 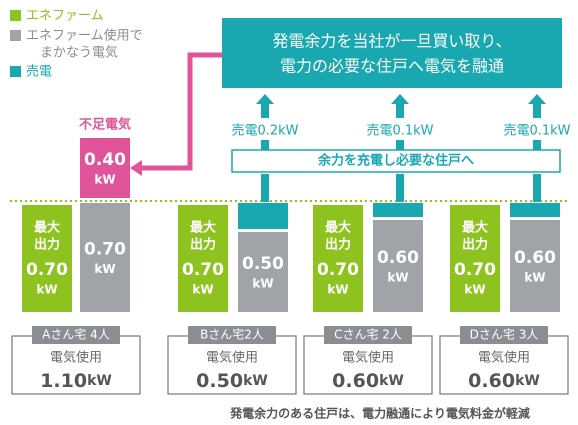 What do you see at coordinates (395, 161) in the screenshot?
I see `storage-text: 余力を充電し必要な住戸へ` at bounding box center [395, 161].